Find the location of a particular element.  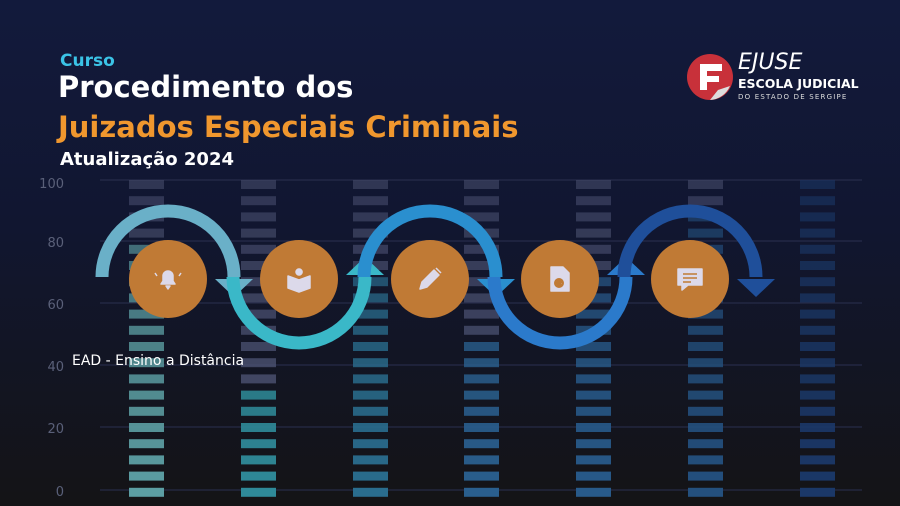

arrowhead-icon is located at coordinates (756, 288).